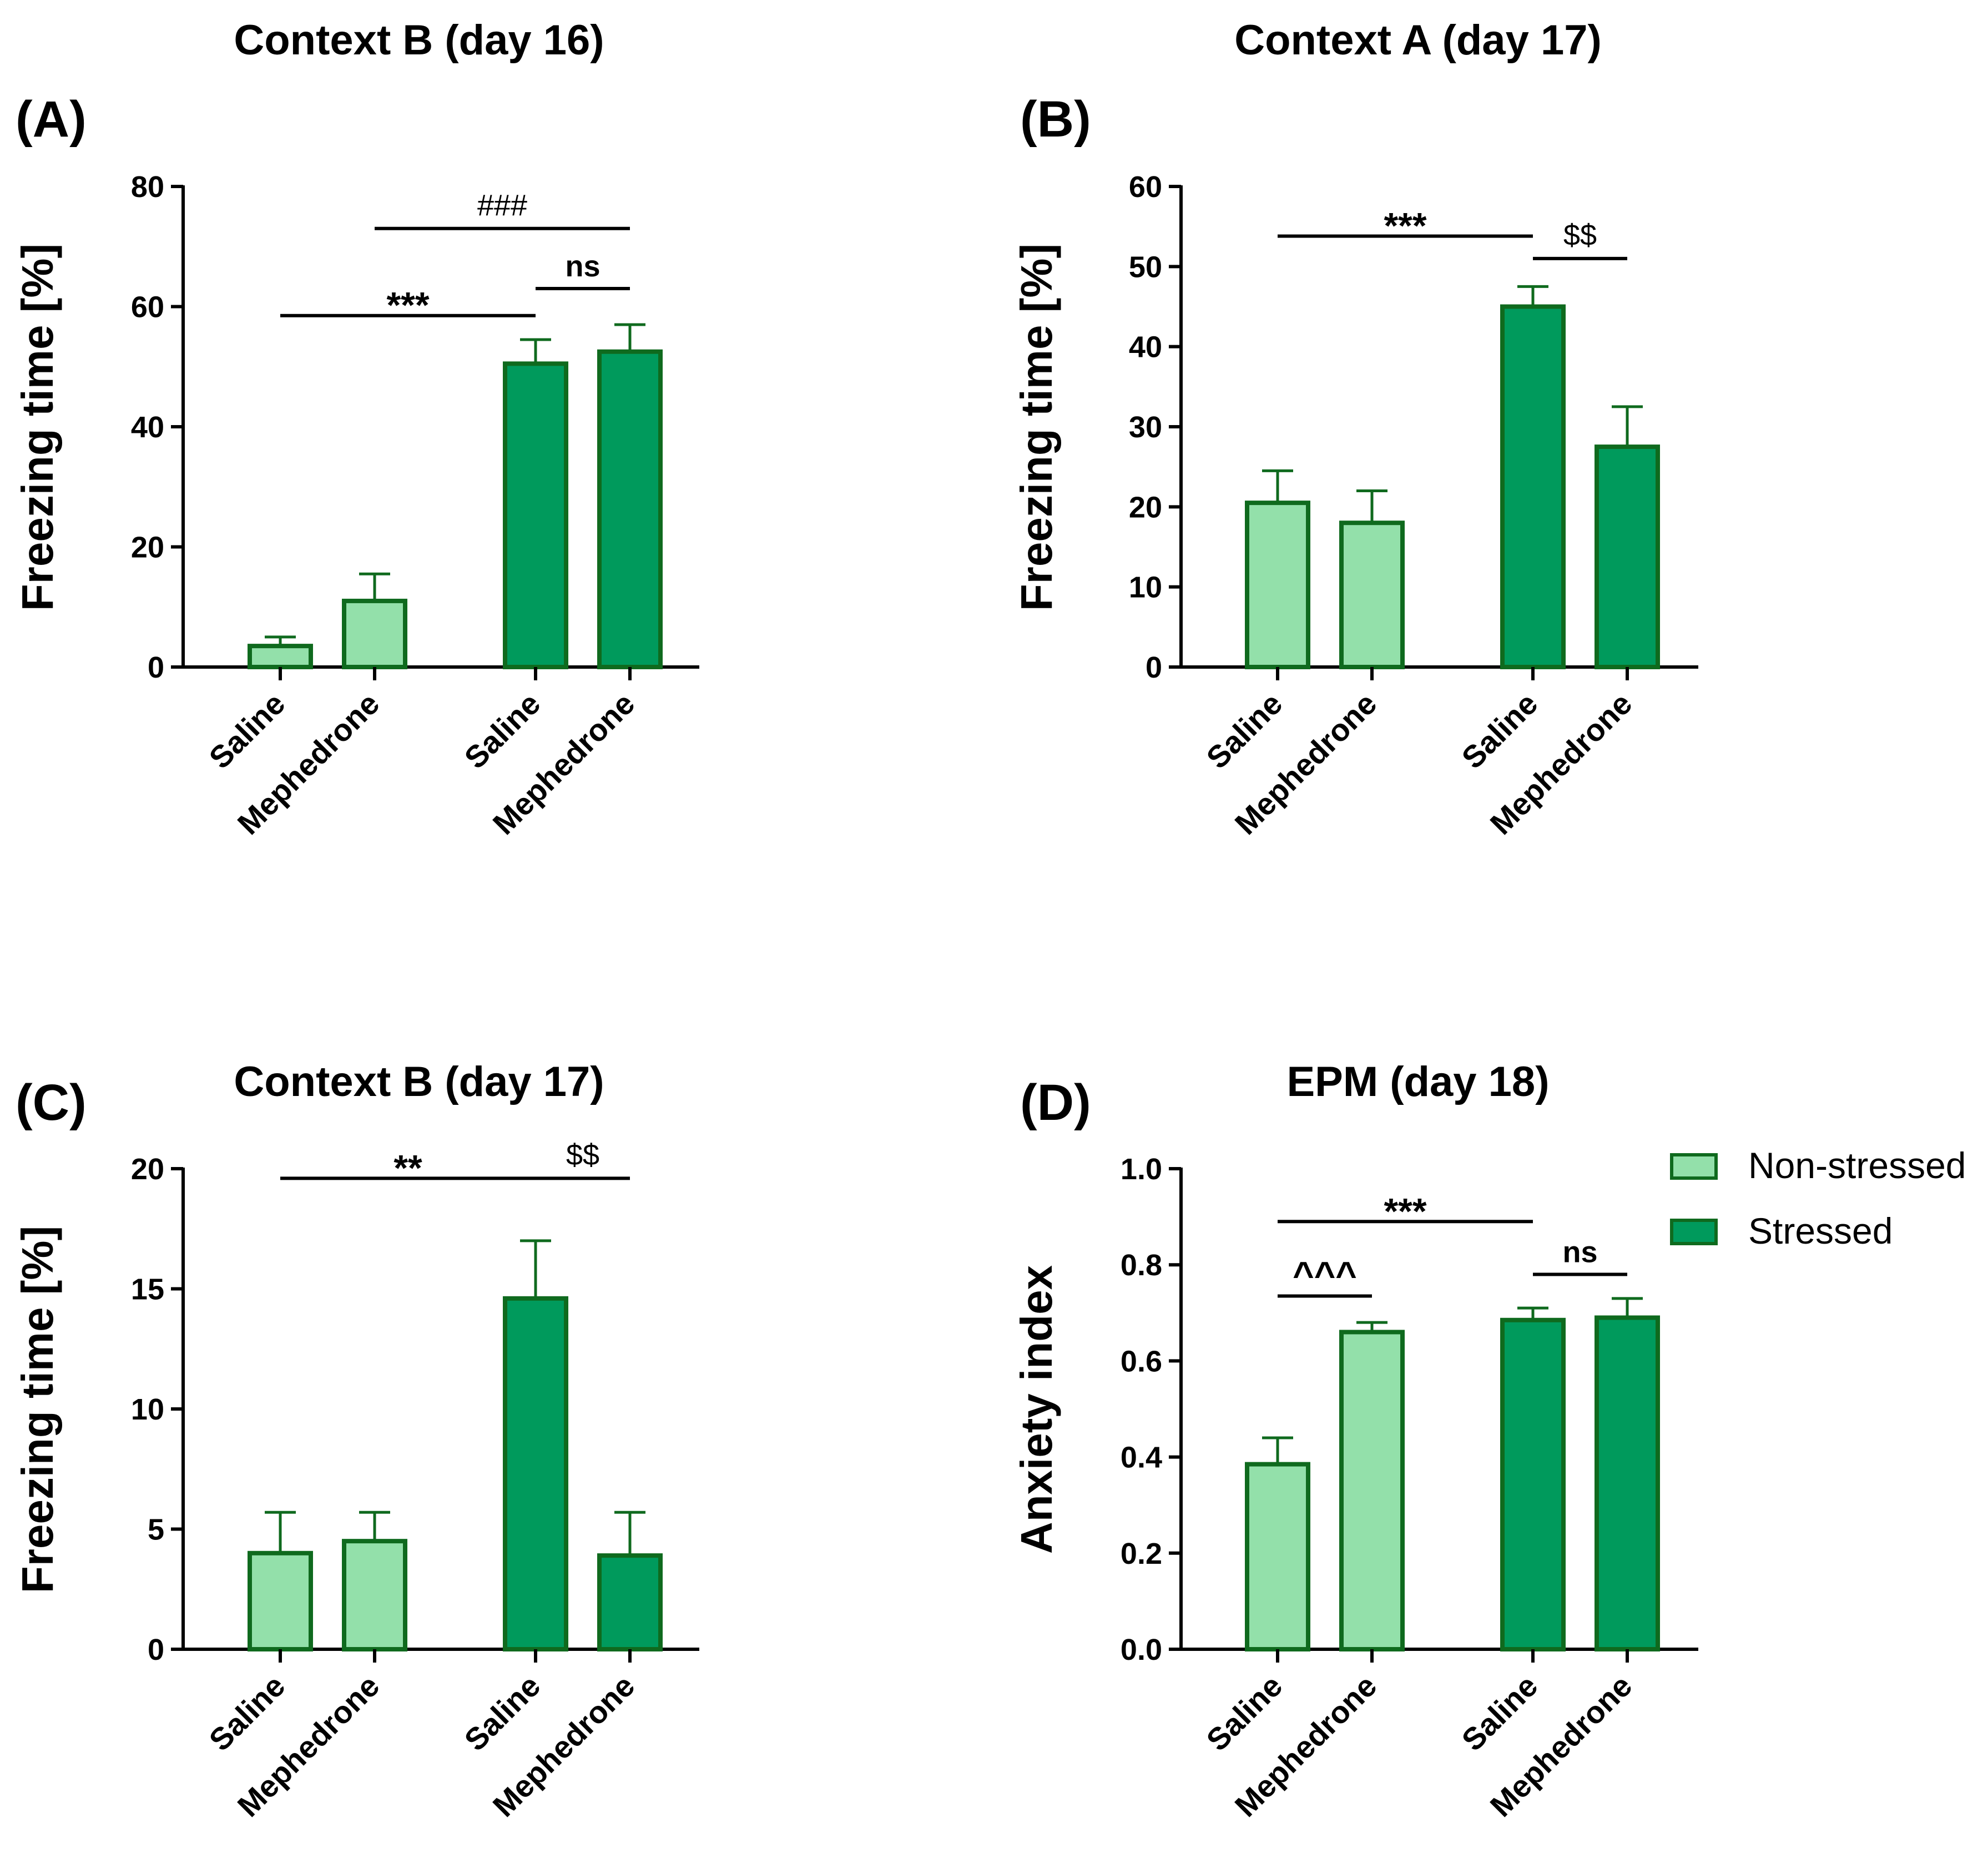 Image resolution: width=1988 pixels, height=1869 pixels. I want to click on y-tick-label: 15, so click(147, 1289).